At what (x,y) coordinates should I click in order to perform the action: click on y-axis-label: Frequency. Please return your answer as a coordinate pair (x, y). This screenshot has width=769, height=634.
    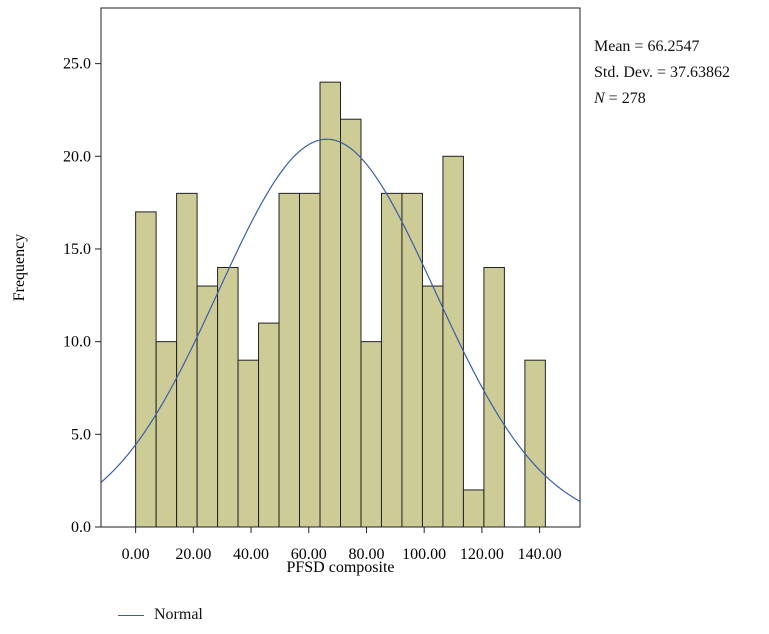
    Looking at the image, I should click on (19, 268).